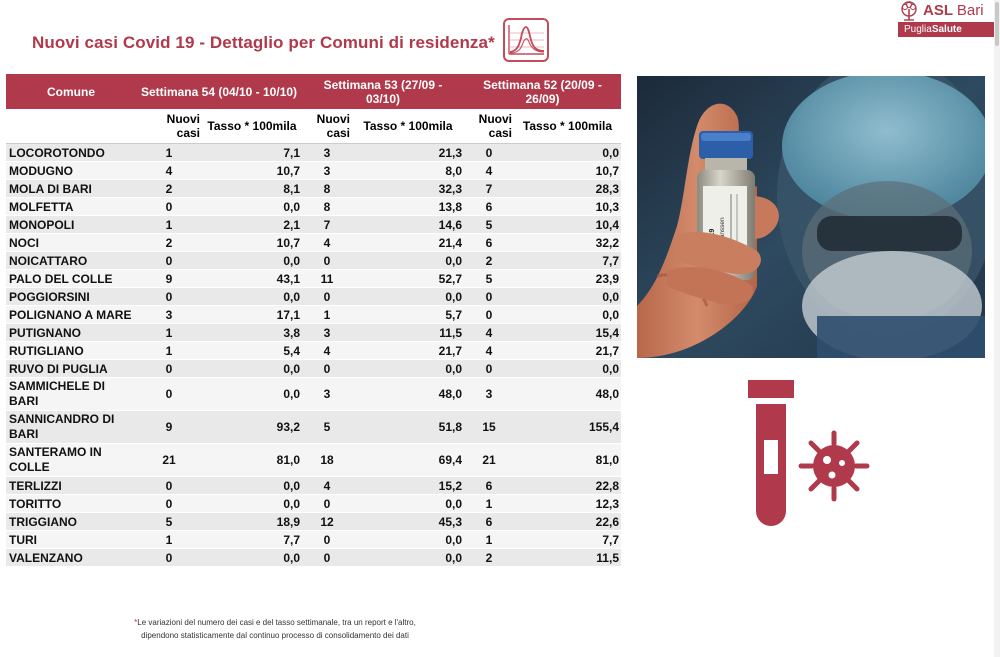 This screenshot has width=1000, height=657. What do you see at coordinates (918, 29) in the screenshot?
I see `logo-band-left: Puglia` at bounding box center [918, 29].